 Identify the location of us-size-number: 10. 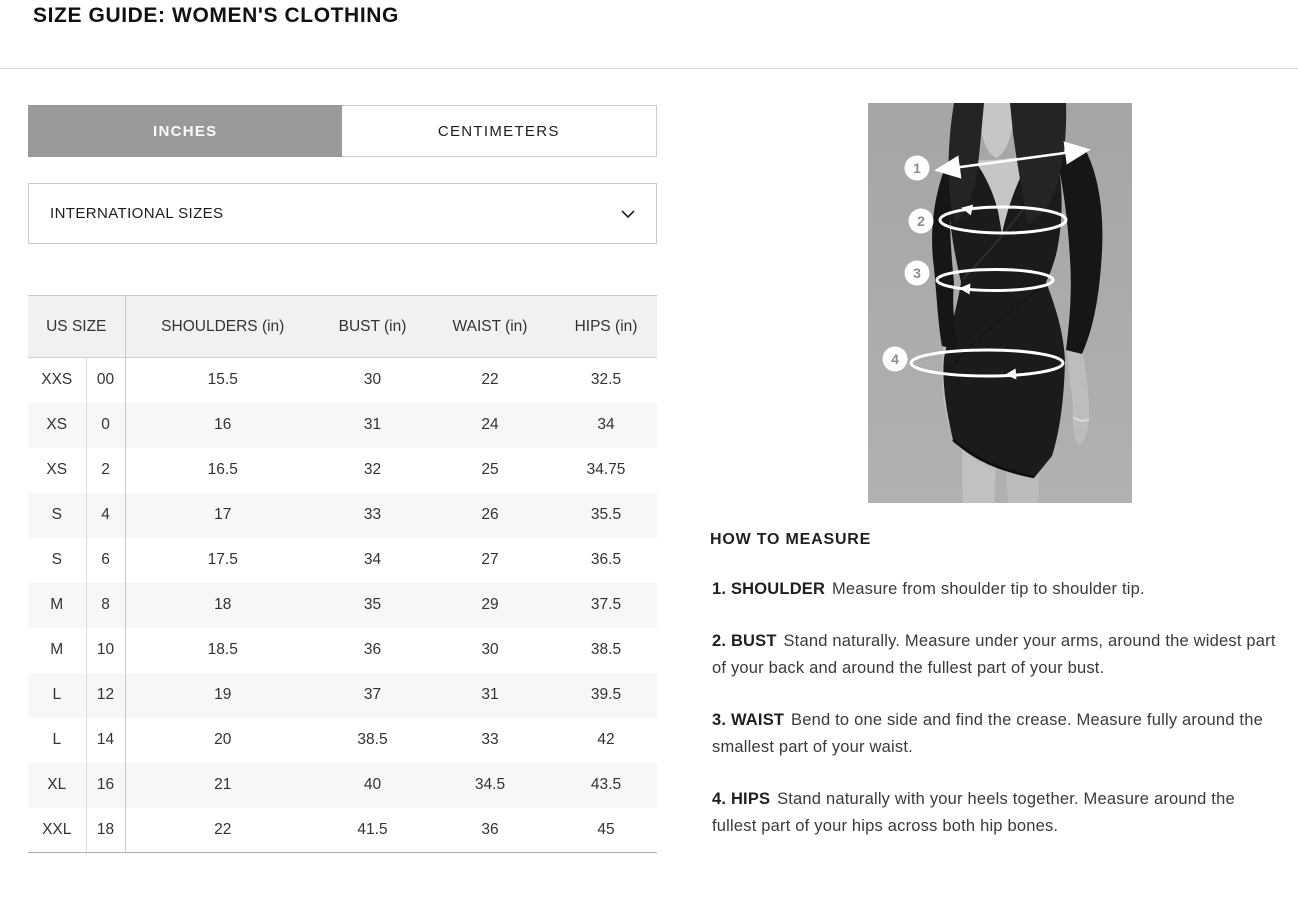
(106, 650).